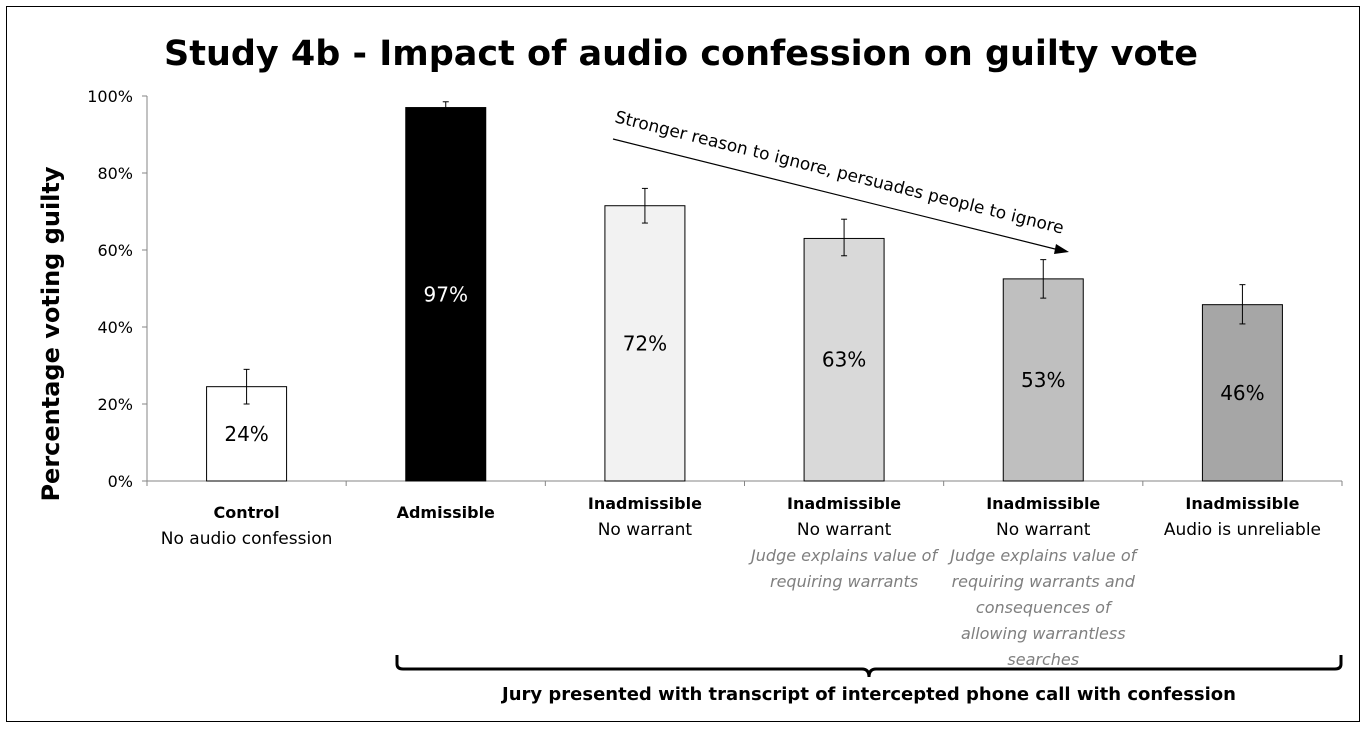 The image size is (1370, 736). Describe the element at coordinates (110, 96) in the screenshot. I see `y-tick-label: 100%` at that location.